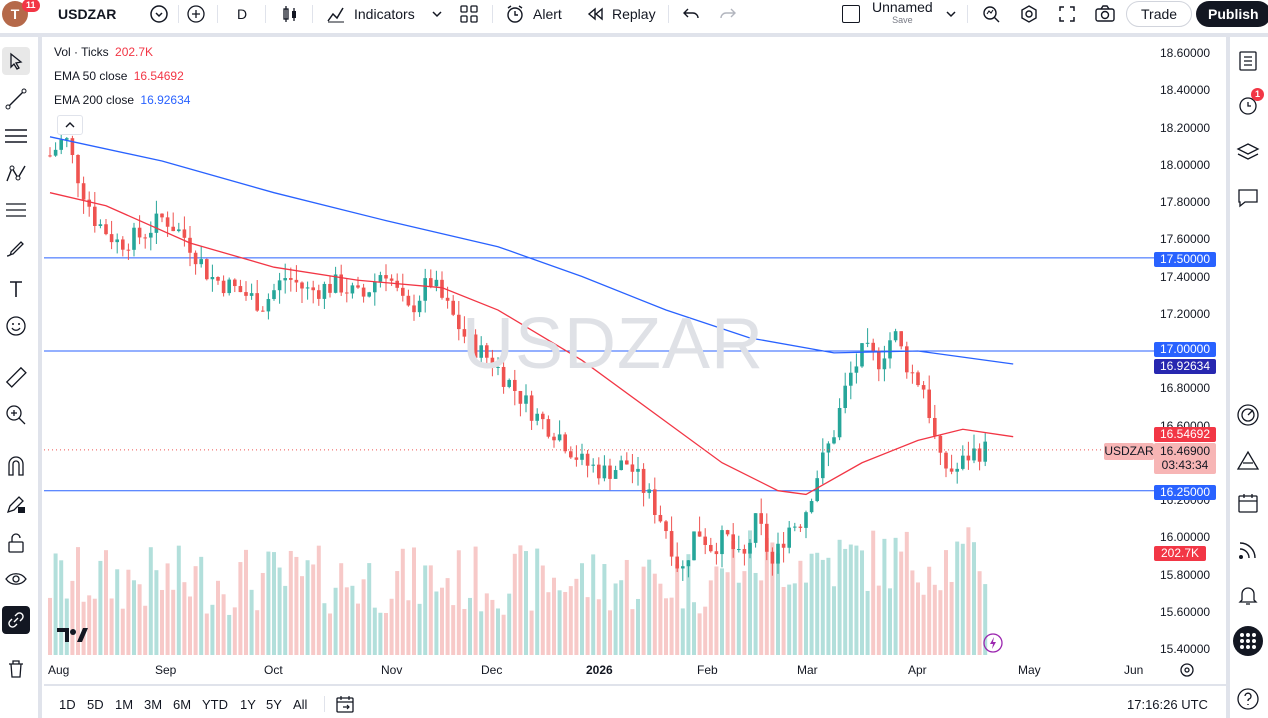  Describe the element at coordinates (16, 174) in the screenshot. I see `pattern-icon` at that location.